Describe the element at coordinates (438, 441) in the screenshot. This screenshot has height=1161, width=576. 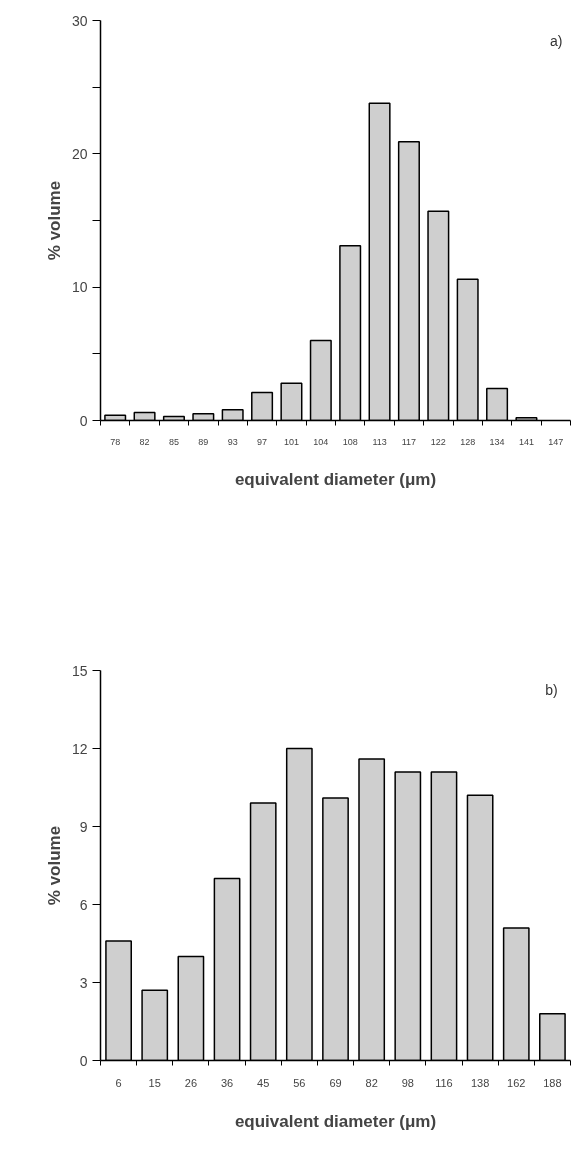
I see `x-tick-label: 122` at that location.